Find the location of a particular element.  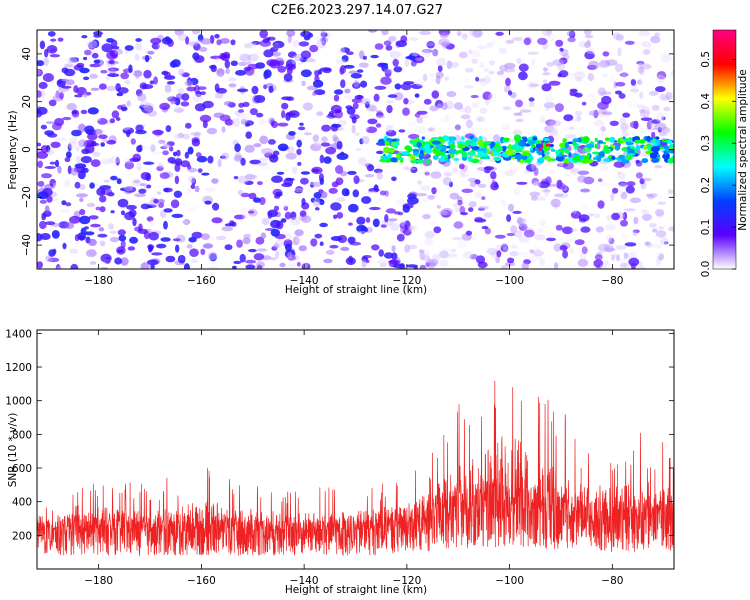

snr-x-tick-label: −120 is located at coordinates (406, 581).